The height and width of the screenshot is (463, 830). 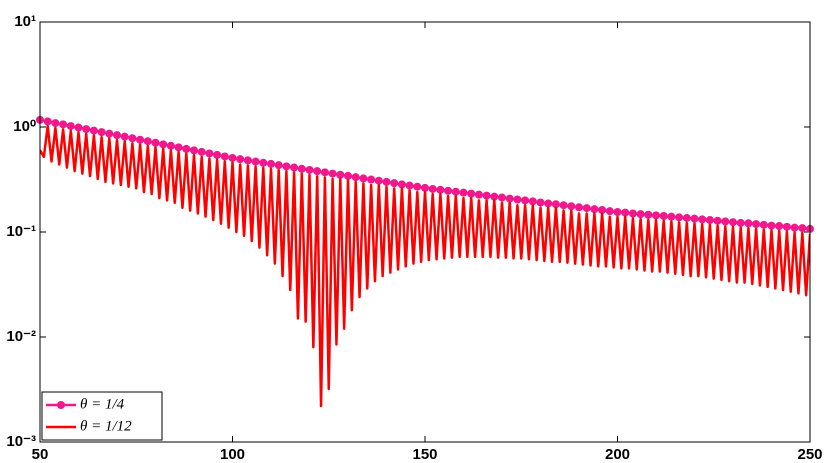 What do you see at coordinates (617, 454) in the screenshot?
I see `x-tick-label: 200` at bounding box center [617, 454].